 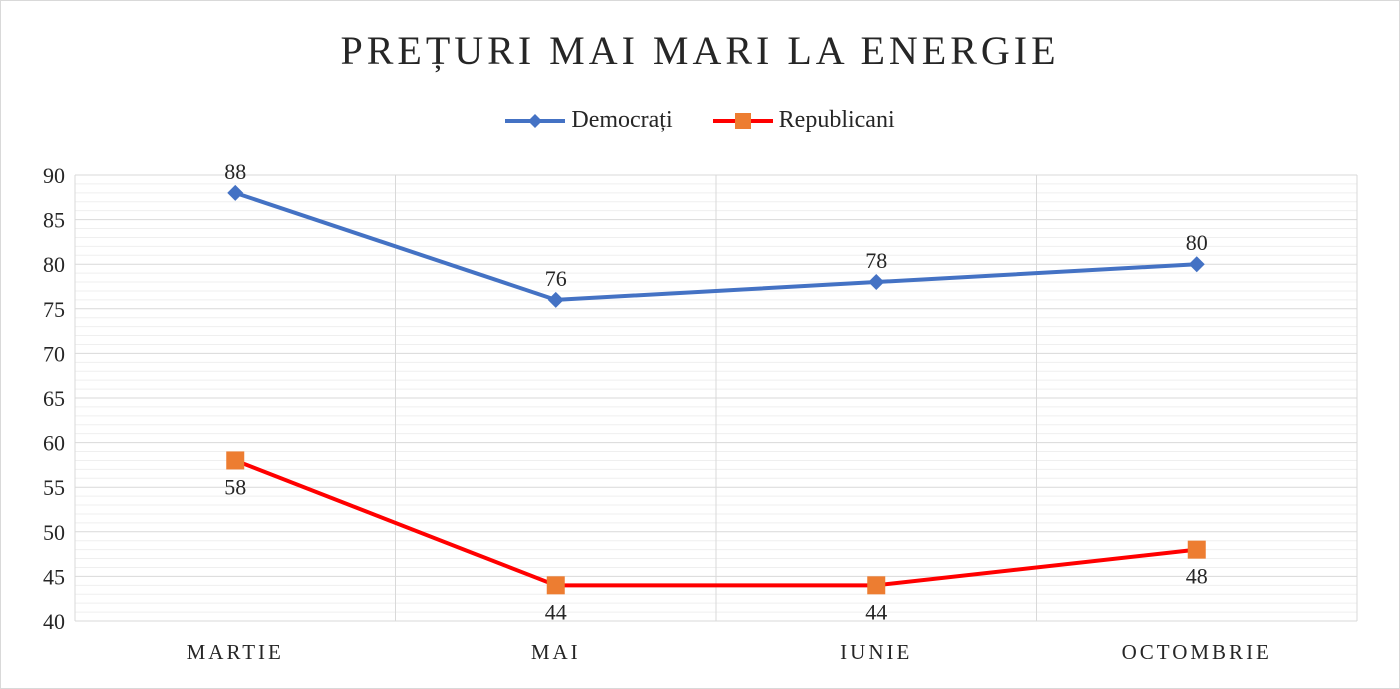 I want to click on x-tick-label: MAI, so click(x=556, y=652).